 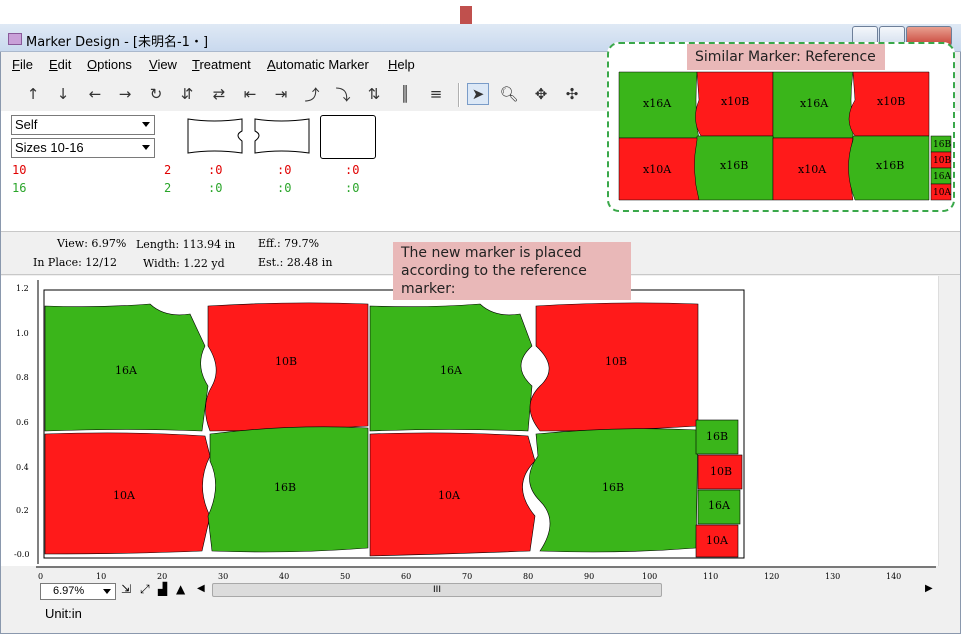 What do you see at coordinates (717, 437) in the screenshot?
I see `piece-small-16B` at bounding box center [717, 437].